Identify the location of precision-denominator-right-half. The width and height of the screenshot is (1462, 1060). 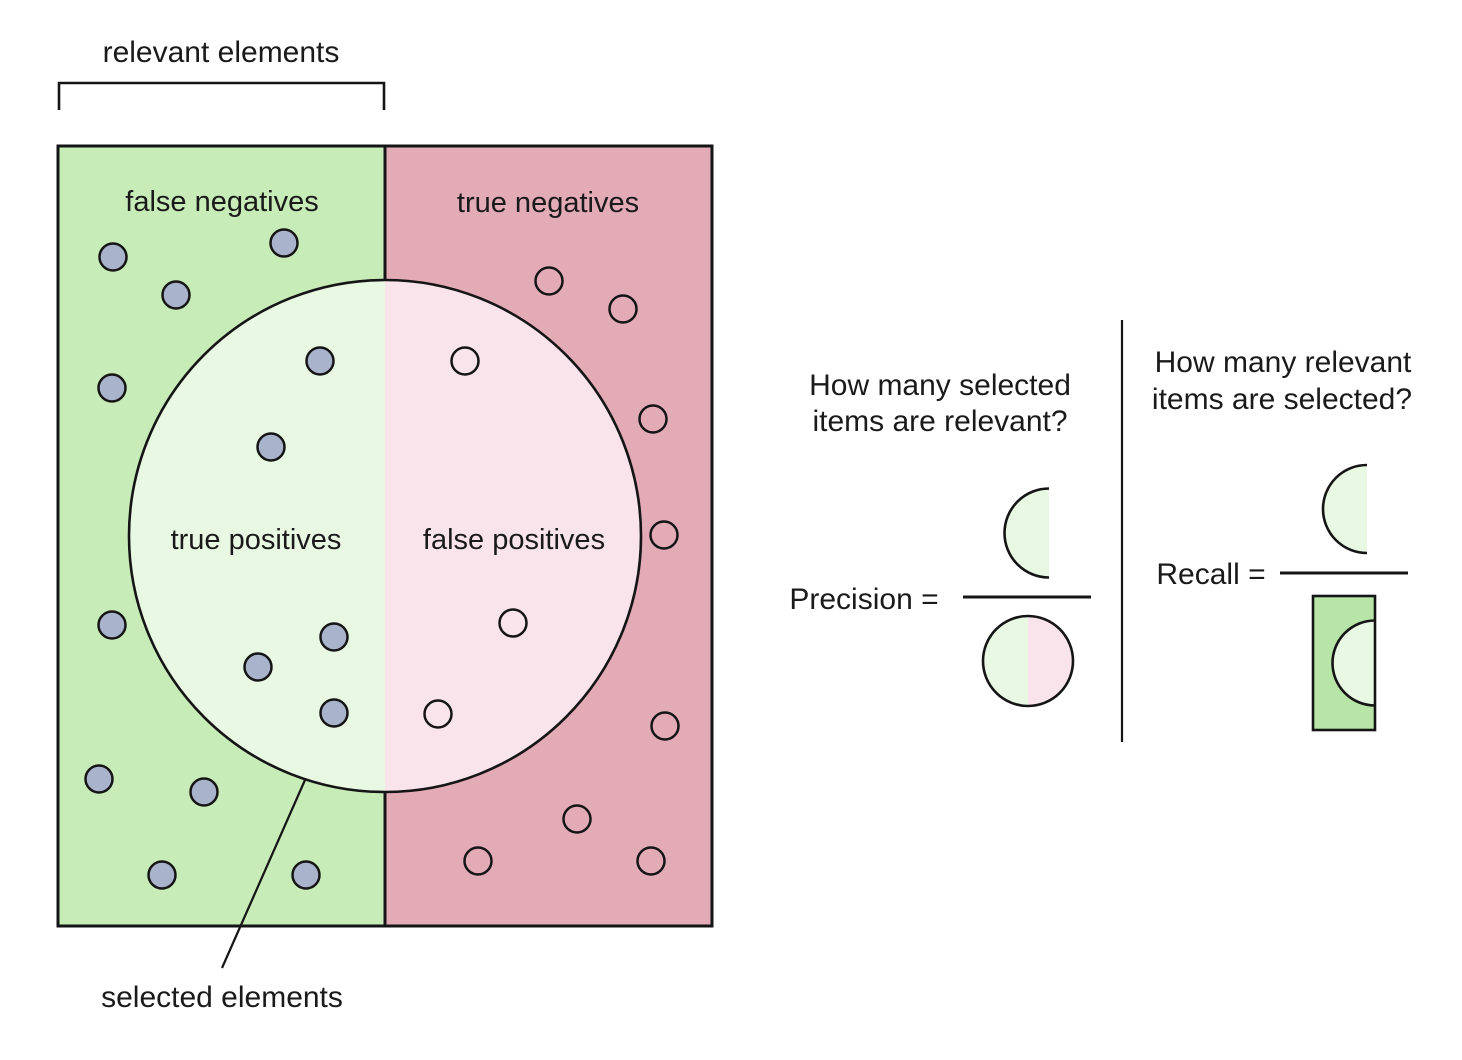
(1050, 661).